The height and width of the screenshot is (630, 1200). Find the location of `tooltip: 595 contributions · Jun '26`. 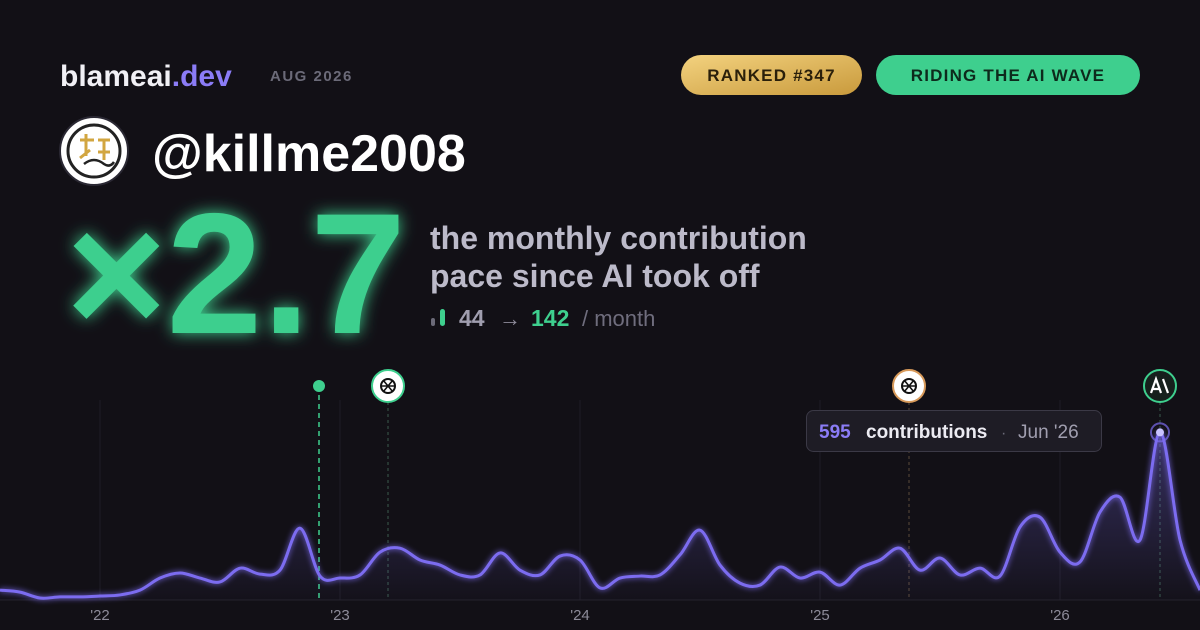

tooltip: 595 contributions · Jun '26 is located at coordinates (954, 431).